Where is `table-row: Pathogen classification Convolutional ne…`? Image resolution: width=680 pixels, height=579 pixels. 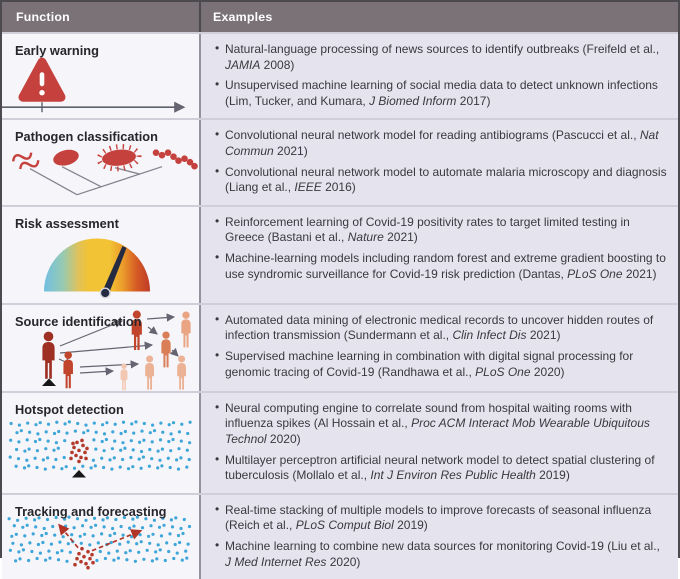 table-row: Pathogen classification Convolutional ne… is located at coordinates (340, 161).